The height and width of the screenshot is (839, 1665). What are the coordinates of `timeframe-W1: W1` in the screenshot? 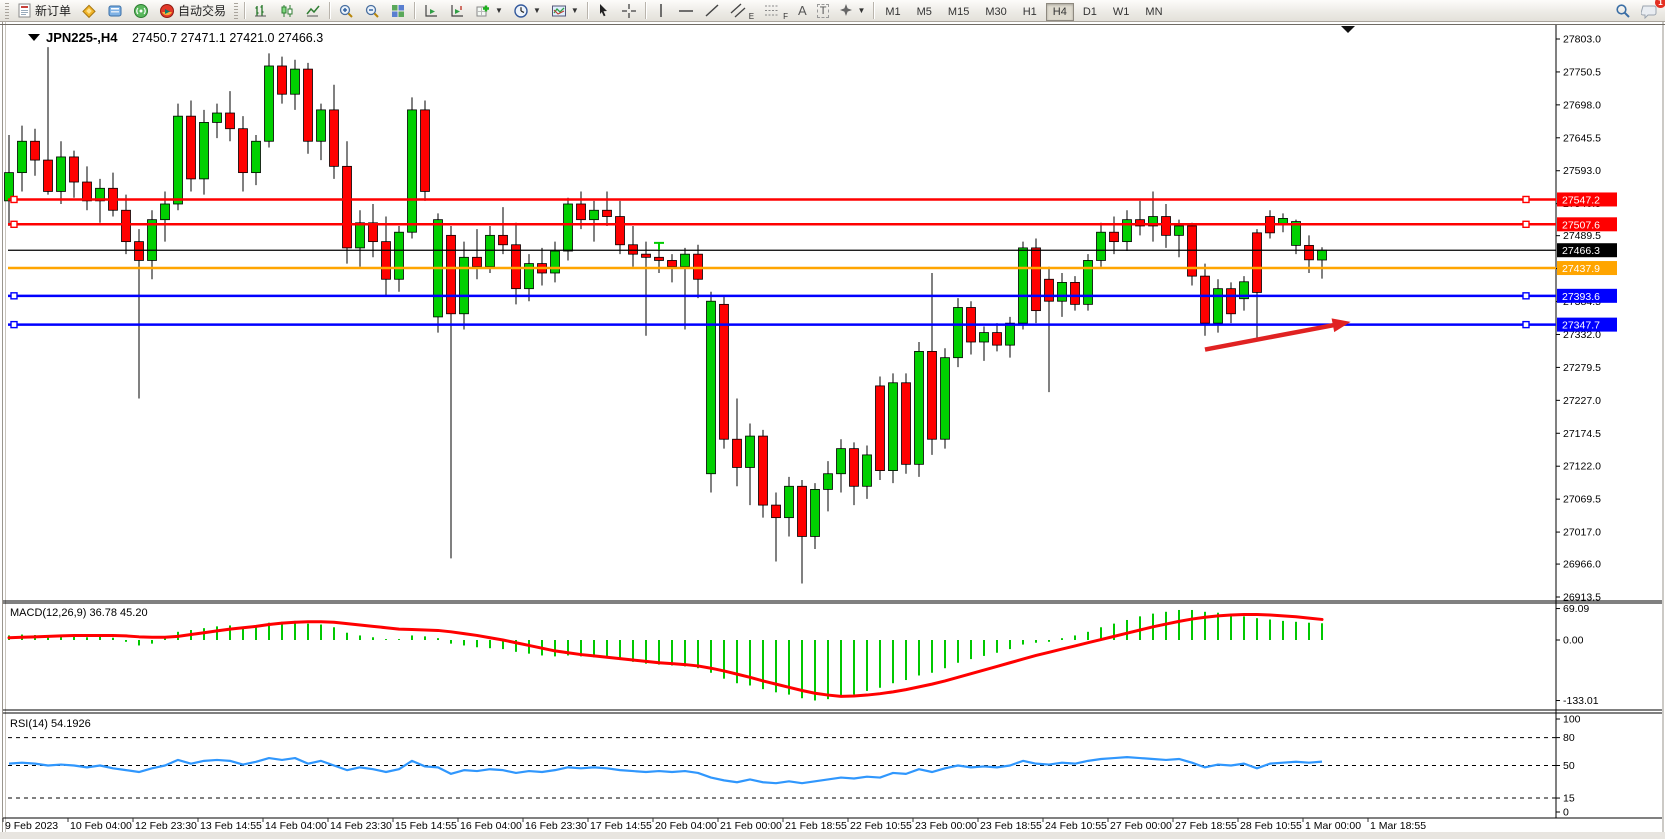 It's located at (1121, 11).